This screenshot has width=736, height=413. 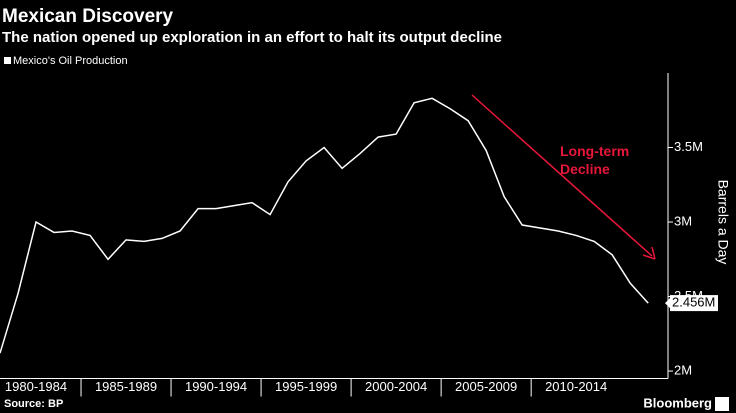 What do you see at coordinates (306, 386) in the screenshot?
I see `x-tick-label: 1995-1999` at bounding box center [306, 386].